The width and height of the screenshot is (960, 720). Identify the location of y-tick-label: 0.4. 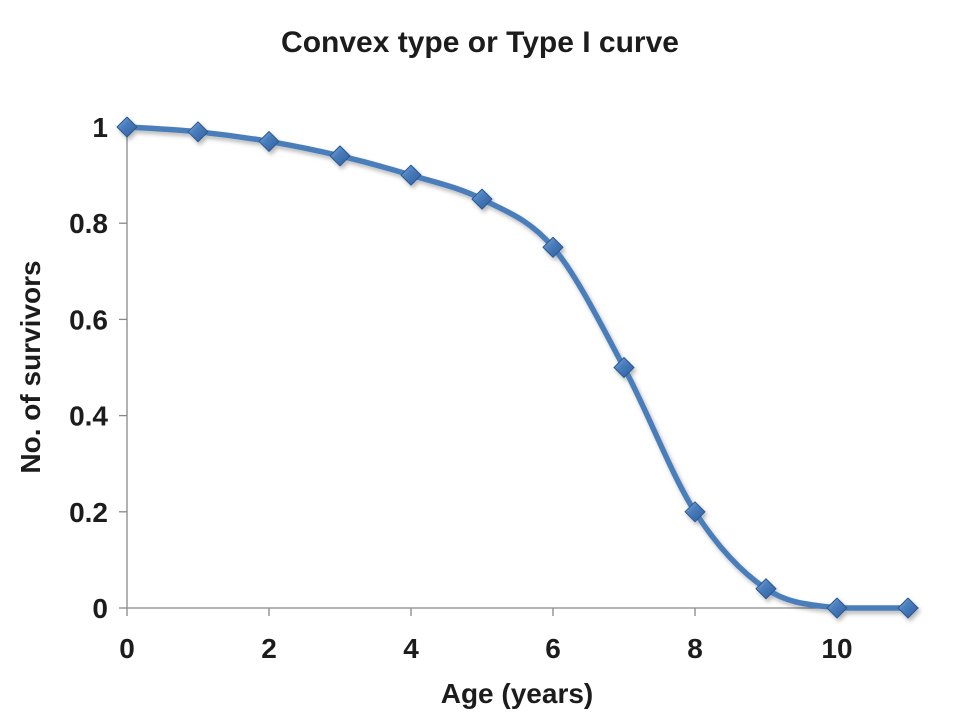
(88, 416).